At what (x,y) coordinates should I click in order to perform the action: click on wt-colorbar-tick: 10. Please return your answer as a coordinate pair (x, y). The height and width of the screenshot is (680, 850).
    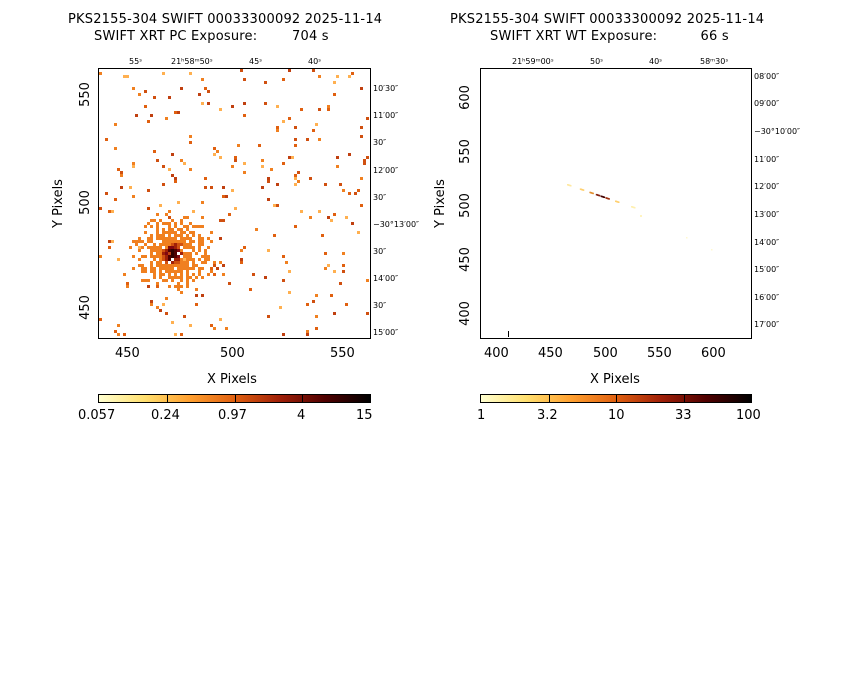
    Looking at the image, I should click on (616, 415).